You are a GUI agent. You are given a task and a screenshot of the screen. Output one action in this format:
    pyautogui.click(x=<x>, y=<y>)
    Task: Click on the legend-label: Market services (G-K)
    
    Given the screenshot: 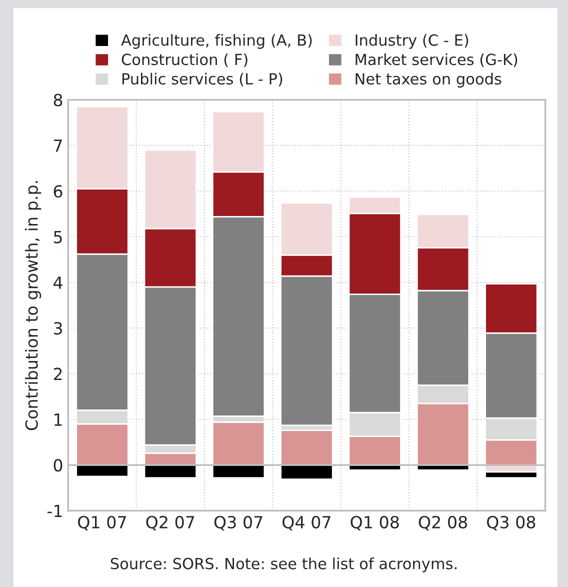 What is the action you would take?
    pyautogui.click(x=437, y=60)
    